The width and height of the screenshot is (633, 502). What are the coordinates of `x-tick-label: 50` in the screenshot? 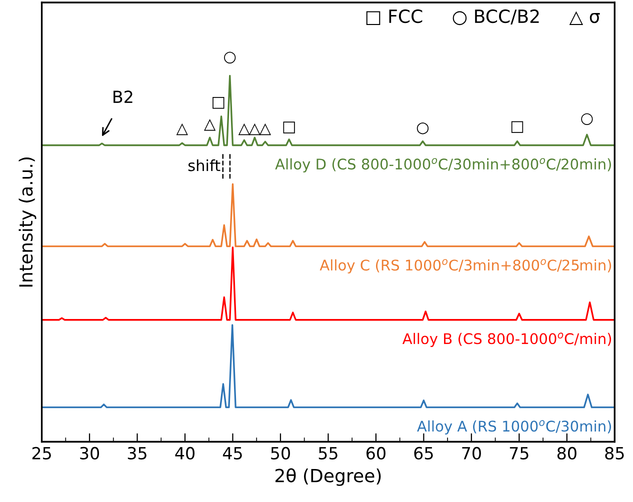 It's located at (280, 453).